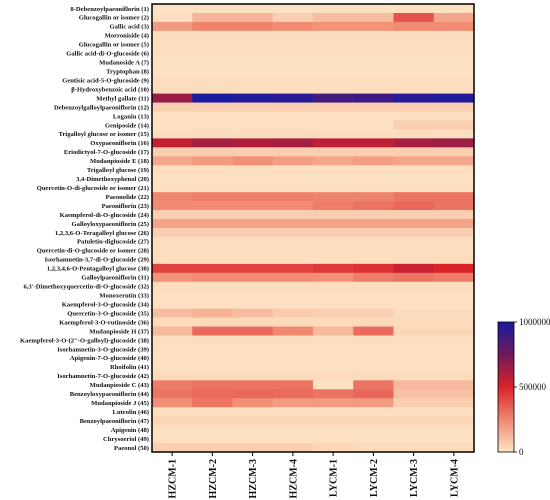 The width and height of the screenshot is (550, 500). I want to click on colorbar: 0 500000 1000000, so click(523, 387).